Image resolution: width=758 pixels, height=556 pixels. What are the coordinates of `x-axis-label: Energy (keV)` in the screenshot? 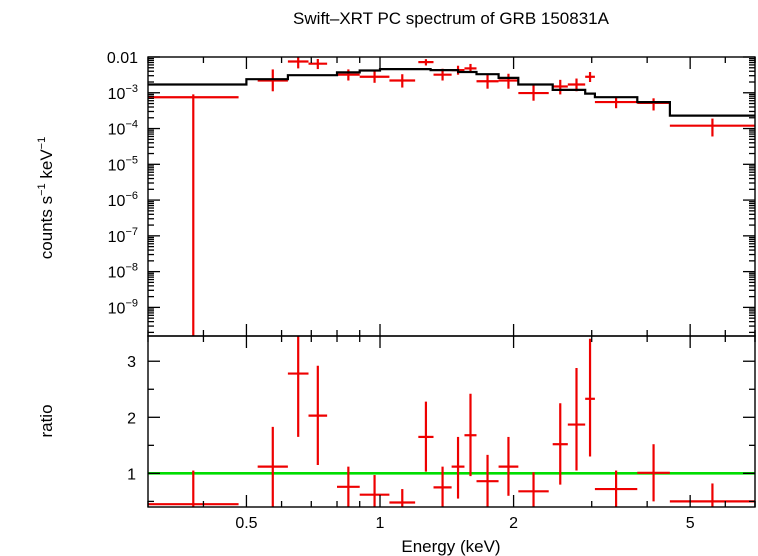 It's located at (450, 546).